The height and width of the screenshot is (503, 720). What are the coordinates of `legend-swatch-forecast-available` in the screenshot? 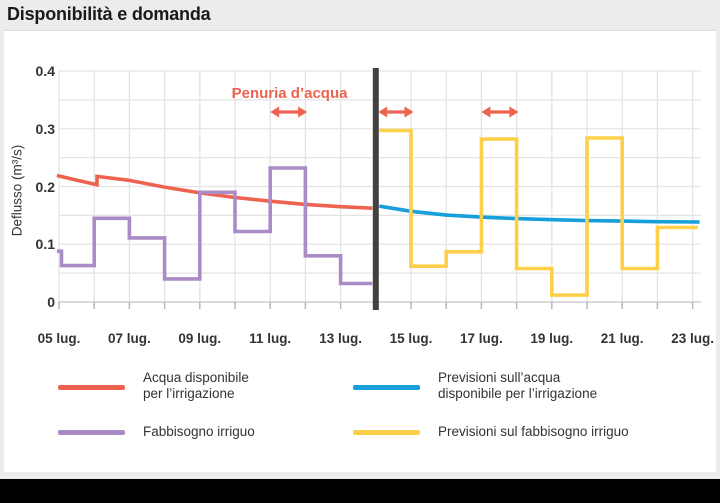 It's located at (386, 387).